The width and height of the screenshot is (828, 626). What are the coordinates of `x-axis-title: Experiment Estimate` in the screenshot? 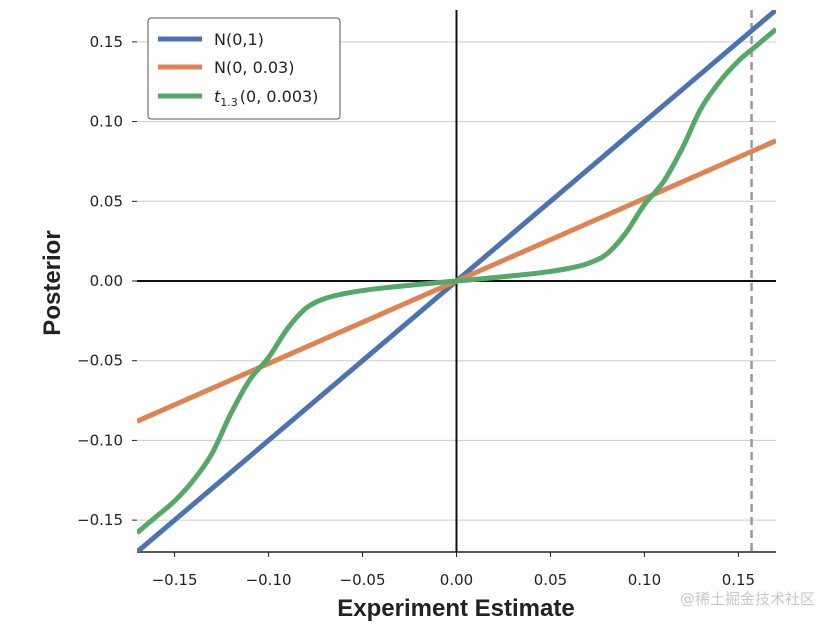 It's located at (455, 608).